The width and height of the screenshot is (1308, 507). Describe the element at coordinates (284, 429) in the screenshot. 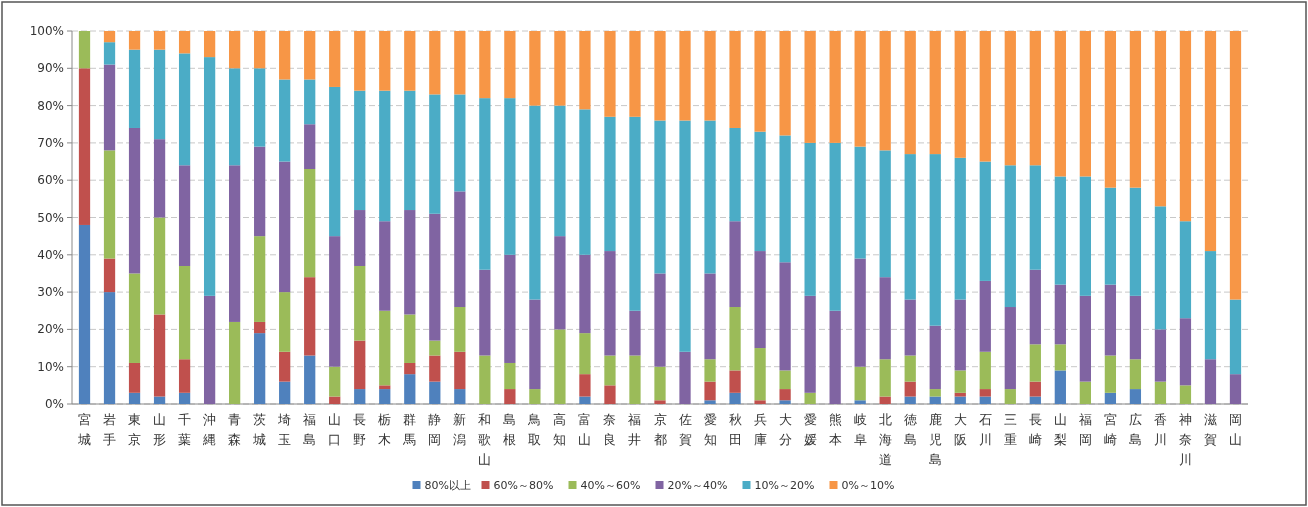

I see `x-tick-label: 埼玉` at that location.